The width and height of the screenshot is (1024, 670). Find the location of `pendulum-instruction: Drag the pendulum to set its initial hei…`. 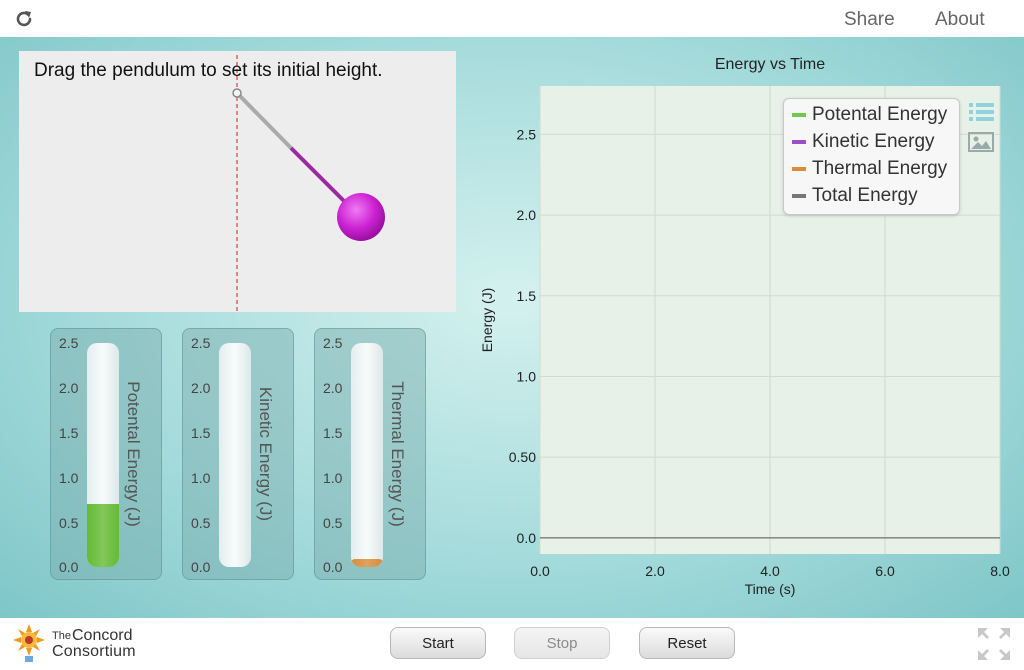

pendulum-instruction: Drag the pendulum to set its initial hei… is located at coordinates (208, 70).